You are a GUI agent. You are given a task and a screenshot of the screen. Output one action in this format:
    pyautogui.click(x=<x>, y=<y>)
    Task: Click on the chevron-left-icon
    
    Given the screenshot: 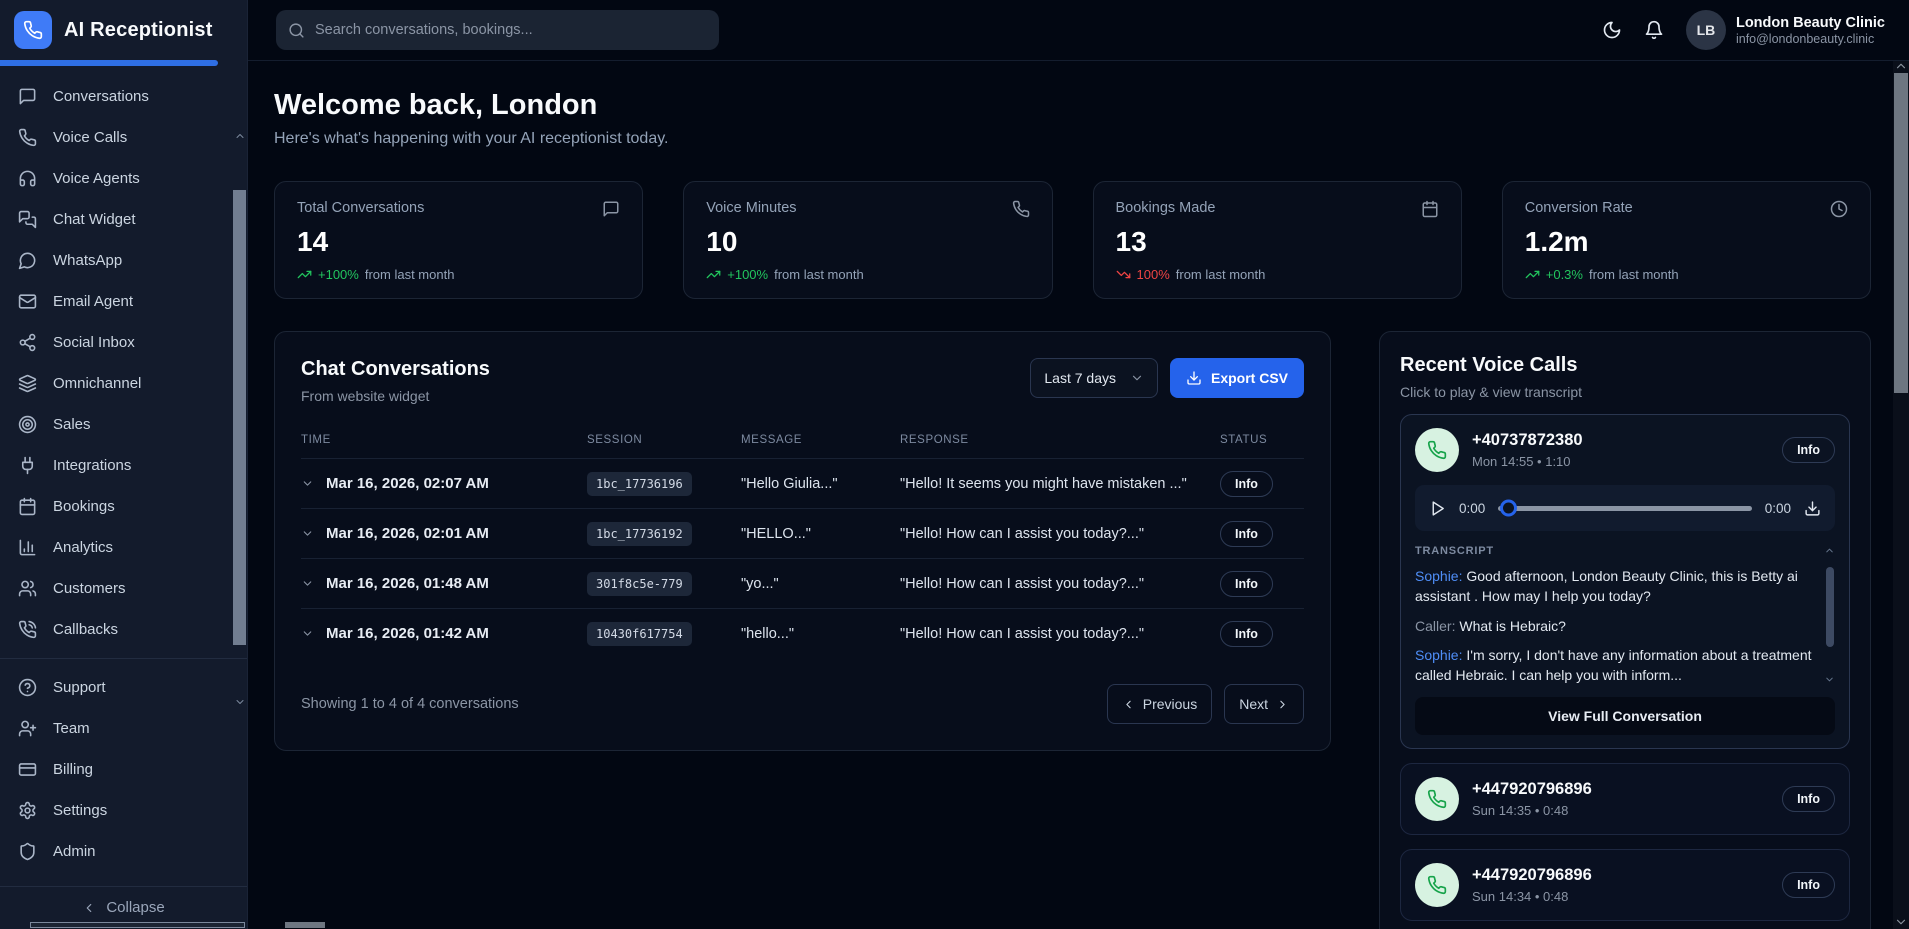 What is the action you would take?
    pyautogui.click(x=1128, y=704)
    